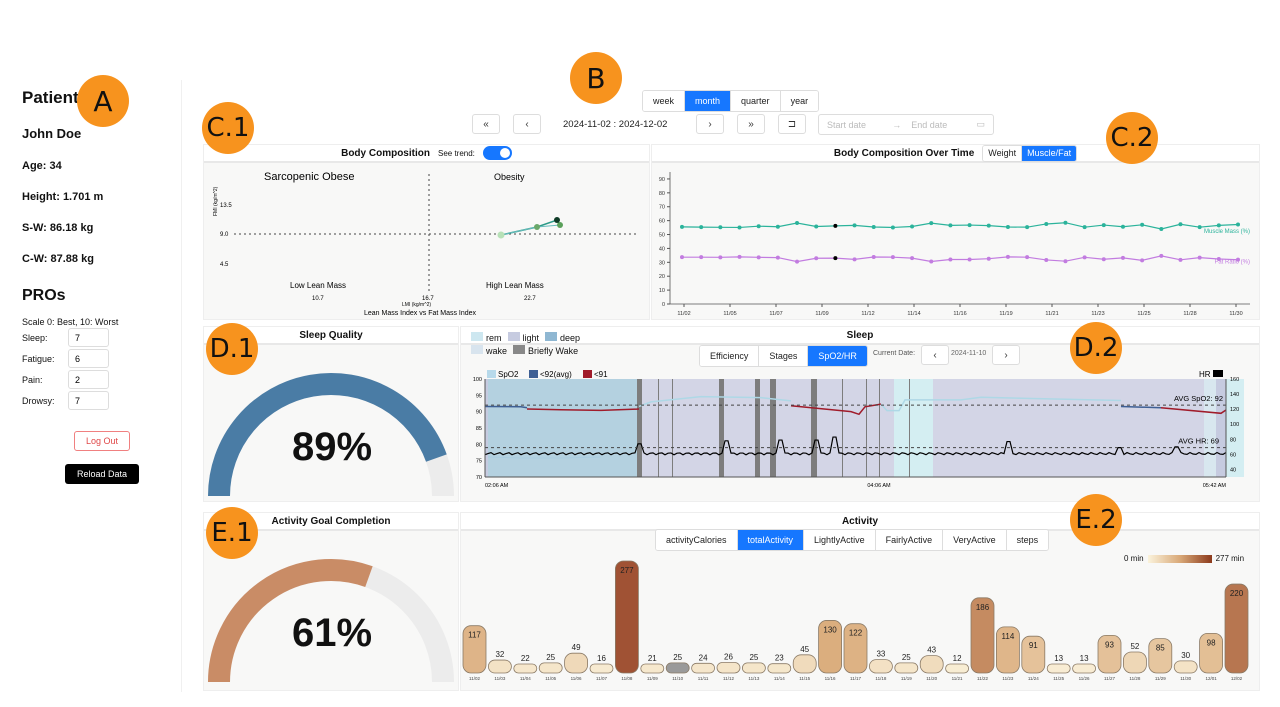 The image size is (1280, 707). I want to click on tab-efficiency: Efficiency, so click(730, 356).